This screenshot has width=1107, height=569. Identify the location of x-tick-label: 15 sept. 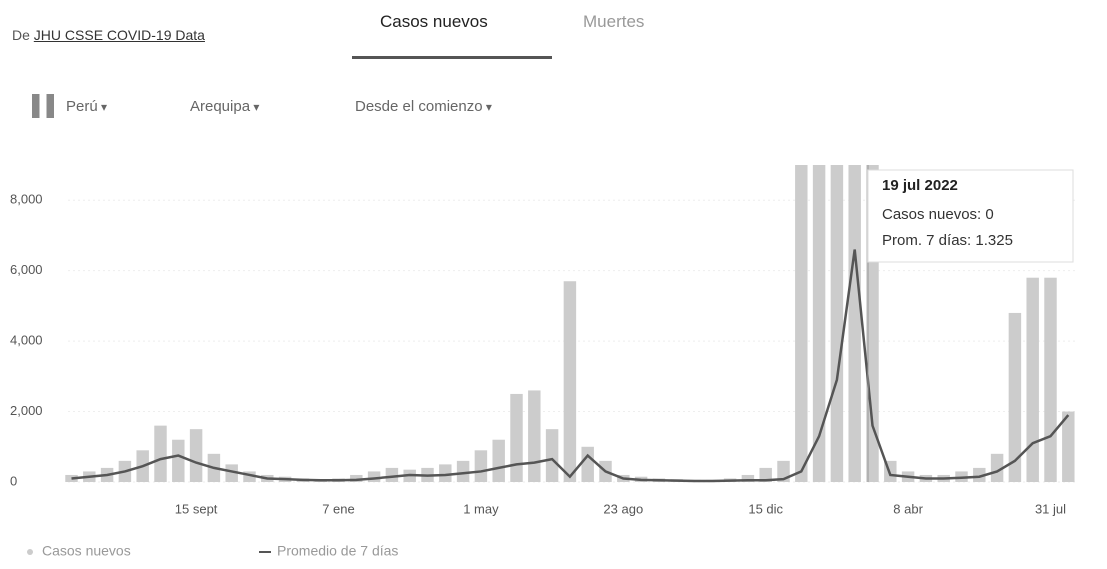
(196, 508).